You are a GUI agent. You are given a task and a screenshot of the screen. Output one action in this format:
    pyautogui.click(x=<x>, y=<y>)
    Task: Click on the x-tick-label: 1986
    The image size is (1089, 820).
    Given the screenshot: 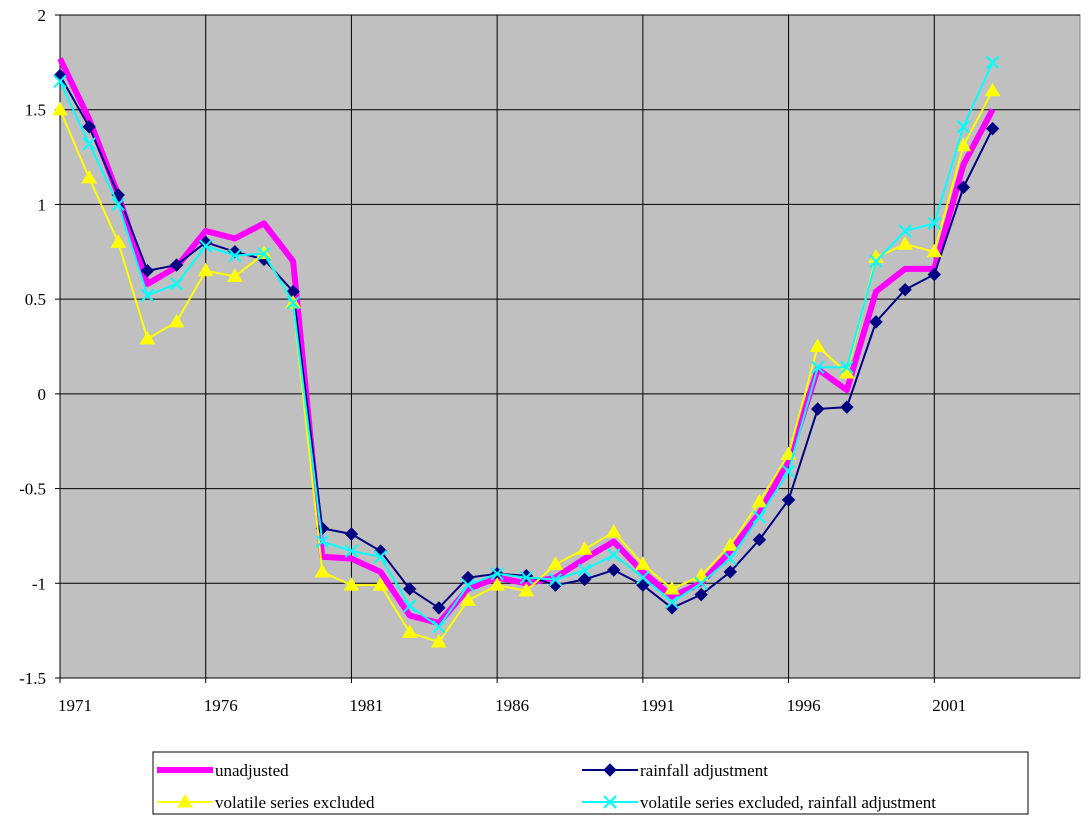 What is the action you would take?
    pyautogui.click(x=512, y=705)
    